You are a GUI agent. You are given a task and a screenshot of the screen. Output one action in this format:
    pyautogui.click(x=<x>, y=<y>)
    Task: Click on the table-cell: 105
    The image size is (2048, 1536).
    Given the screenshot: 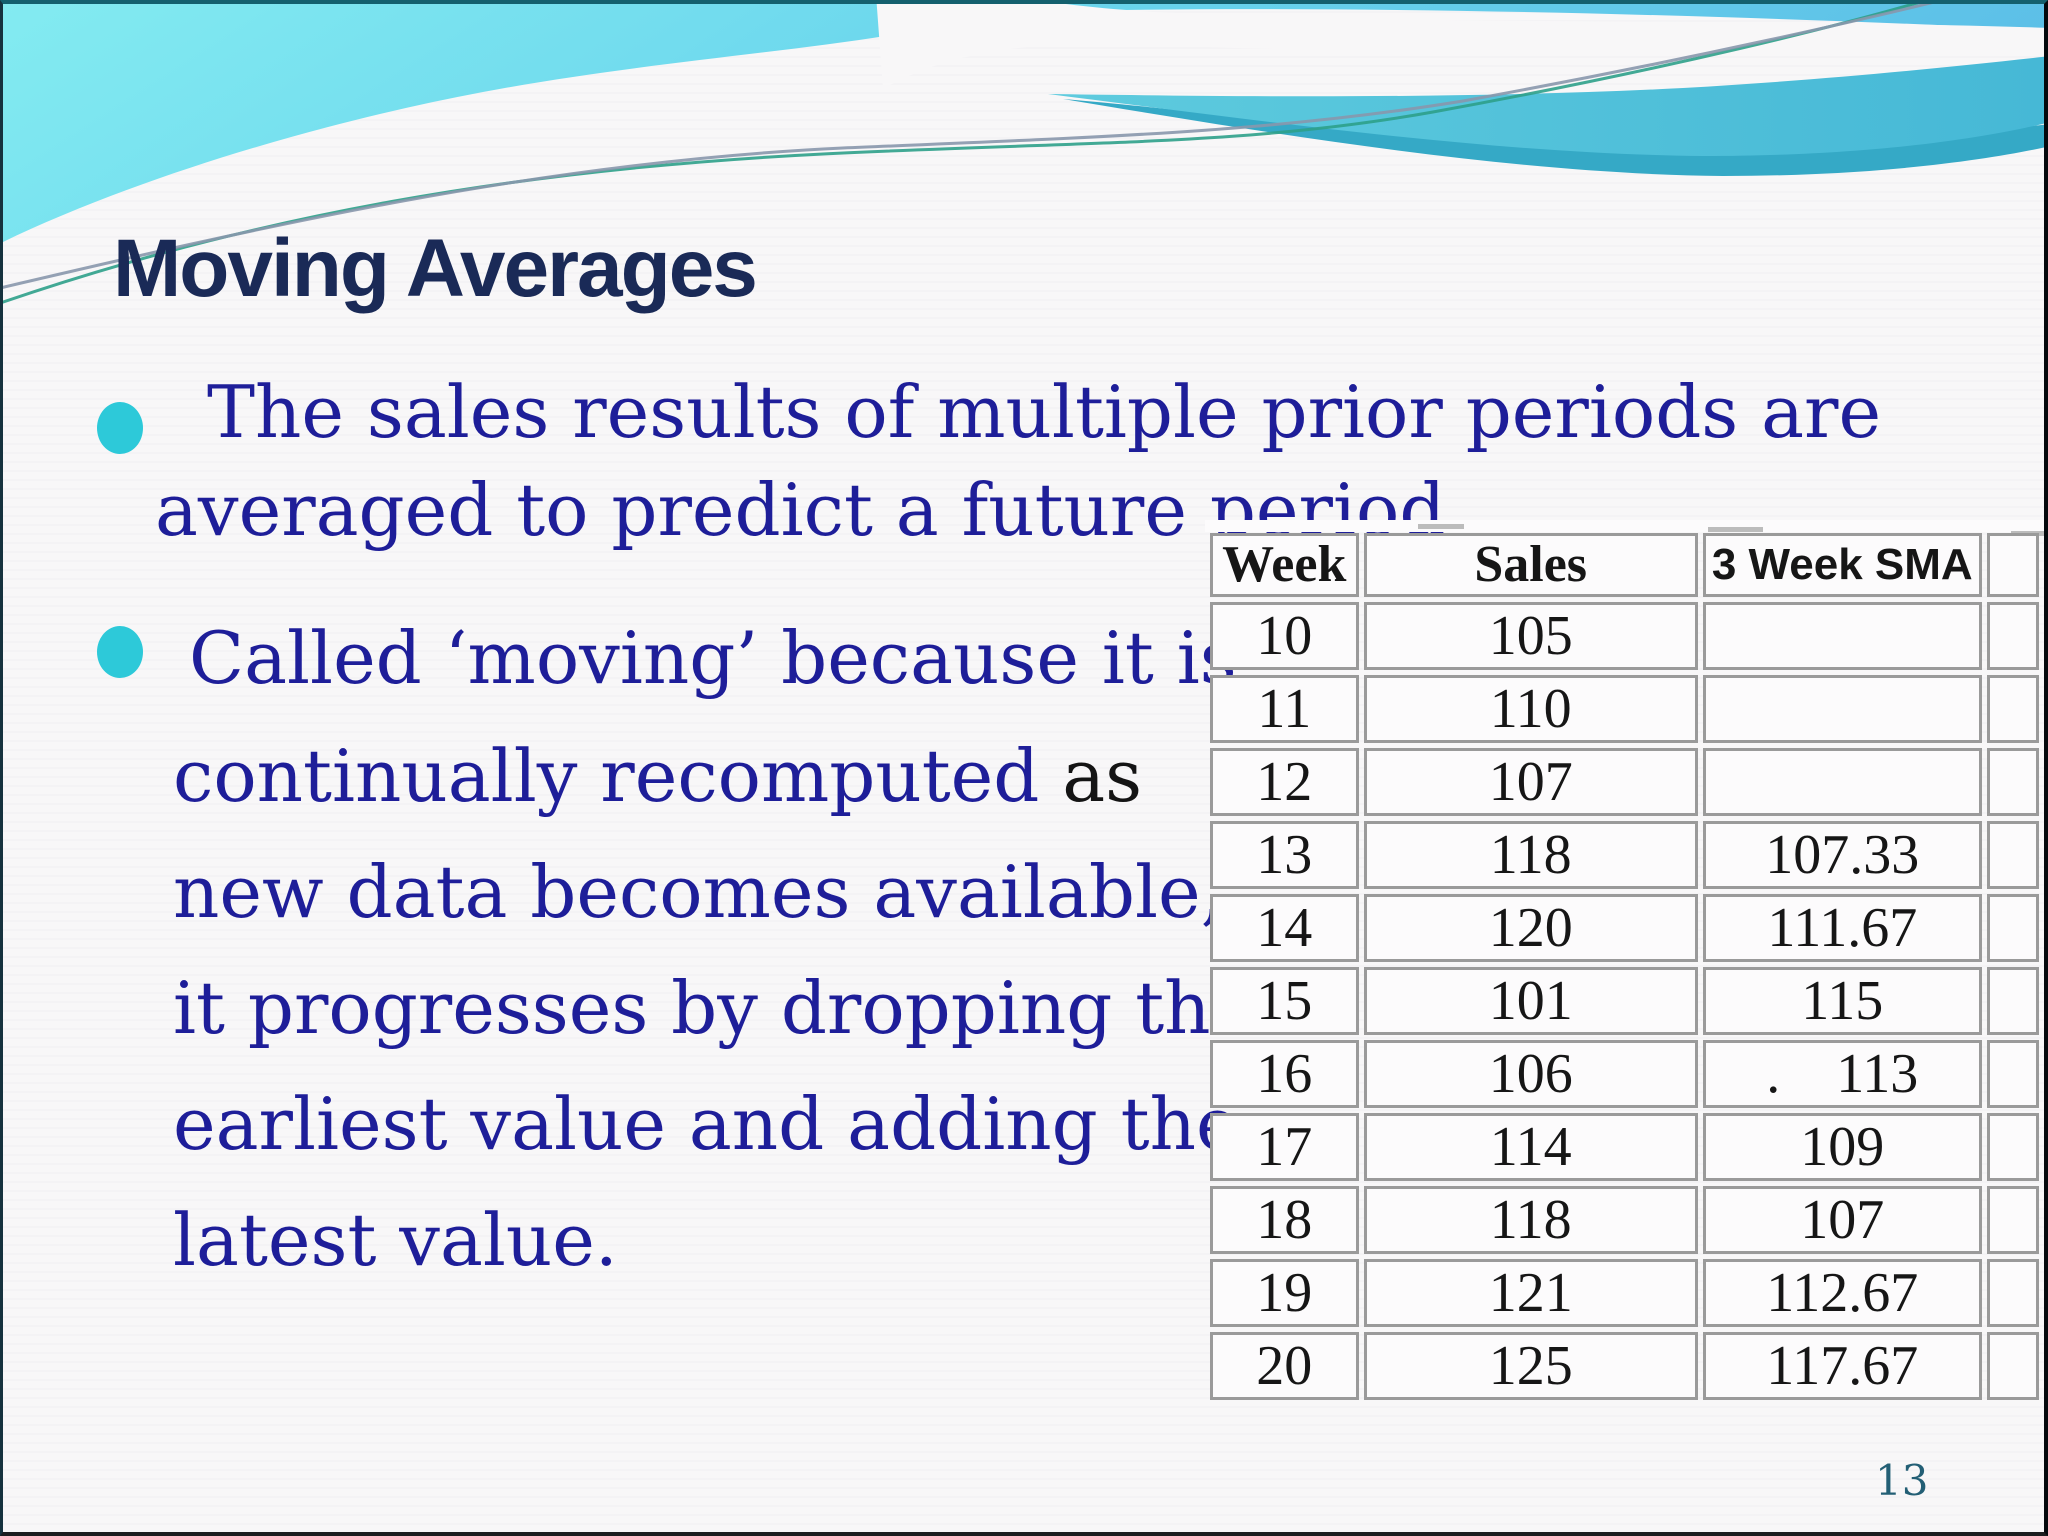 What is the action you would take?
    pyautogui.click(x=1530, y=636)
    